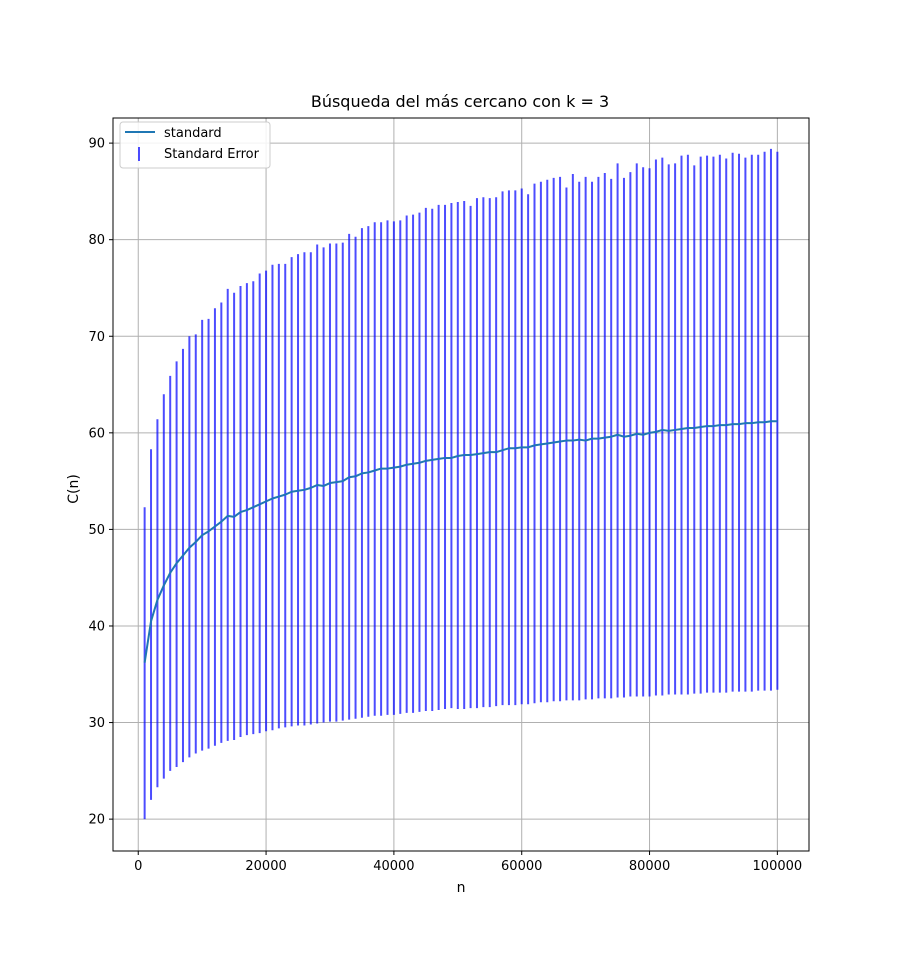  I want to click on x-axis-label: n, so click(461, 888).